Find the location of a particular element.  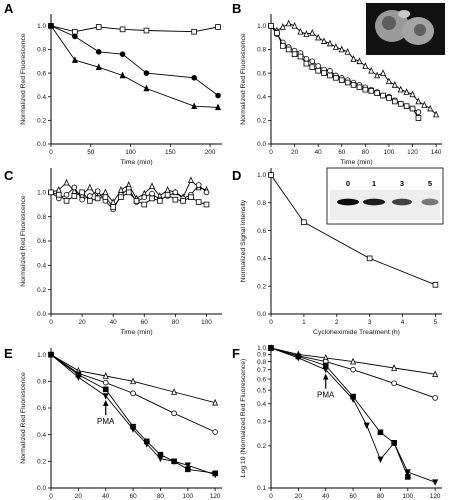

cell-highlight is located at coordinates (404, 14).